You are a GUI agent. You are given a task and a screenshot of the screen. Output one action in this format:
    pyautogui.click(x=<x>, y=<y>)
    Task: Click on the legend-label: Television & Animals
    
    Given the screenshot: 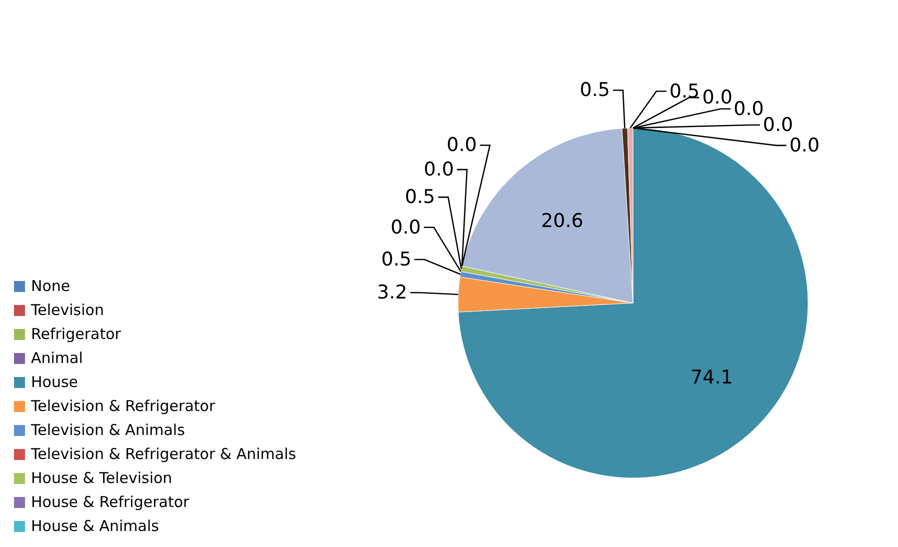 What is the action you would take?
    pyautogui.click(x=108, y=430)
    